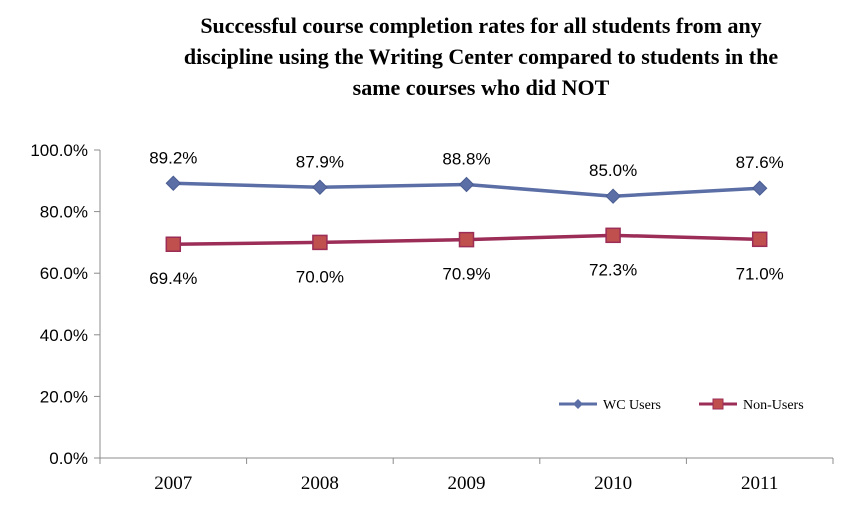  I want to click on y-tick-label: 100.0%, so click(59, 150).